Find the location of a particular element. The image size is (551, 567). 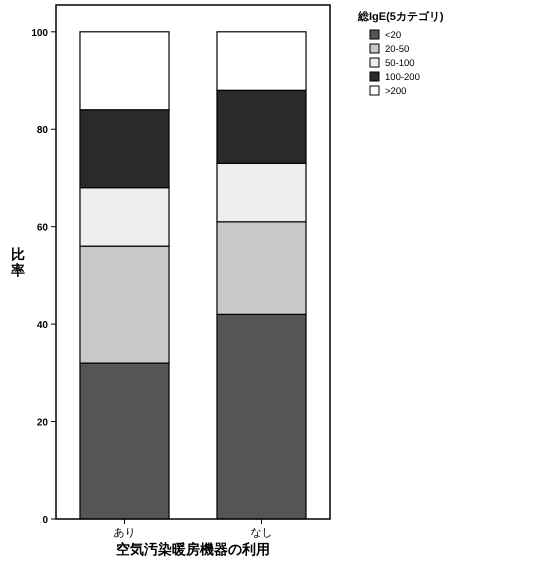

legend-label: 20-50 is located at coordinates (397, 49).